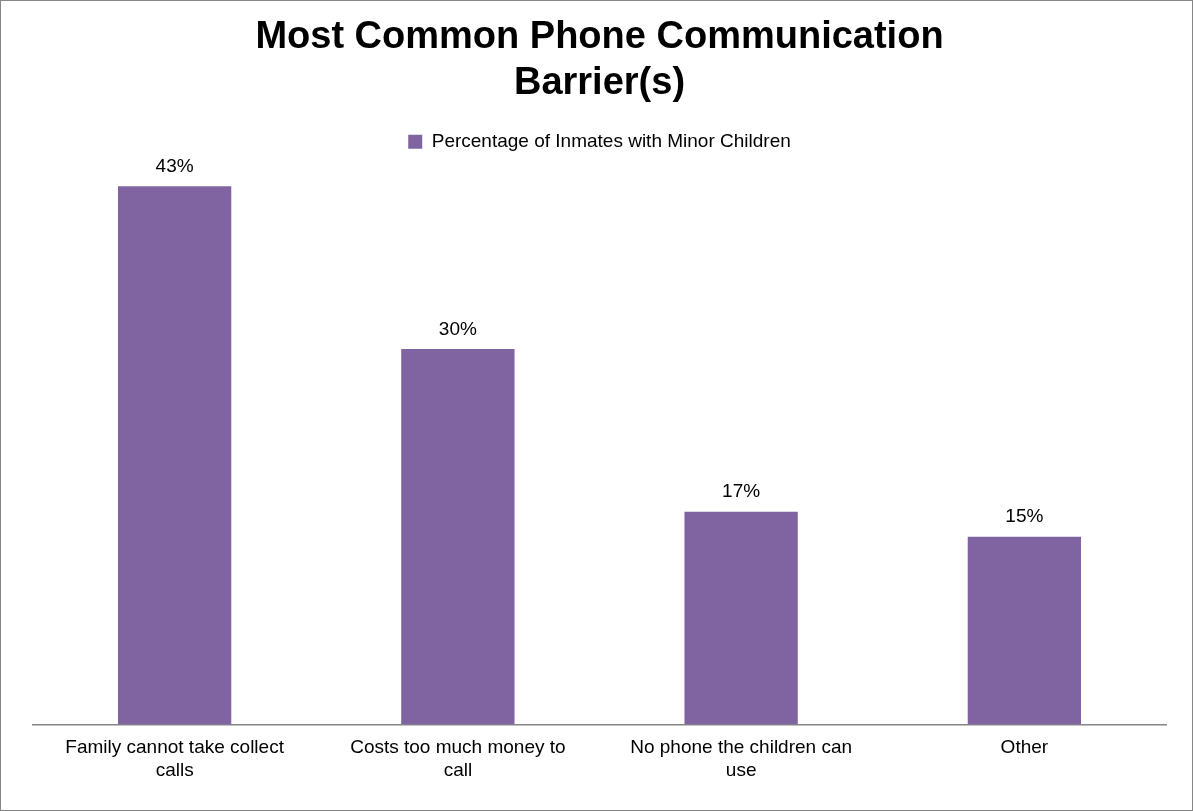  I want to click on x-tick-label: Costs too much money to call, so click(458, 758).